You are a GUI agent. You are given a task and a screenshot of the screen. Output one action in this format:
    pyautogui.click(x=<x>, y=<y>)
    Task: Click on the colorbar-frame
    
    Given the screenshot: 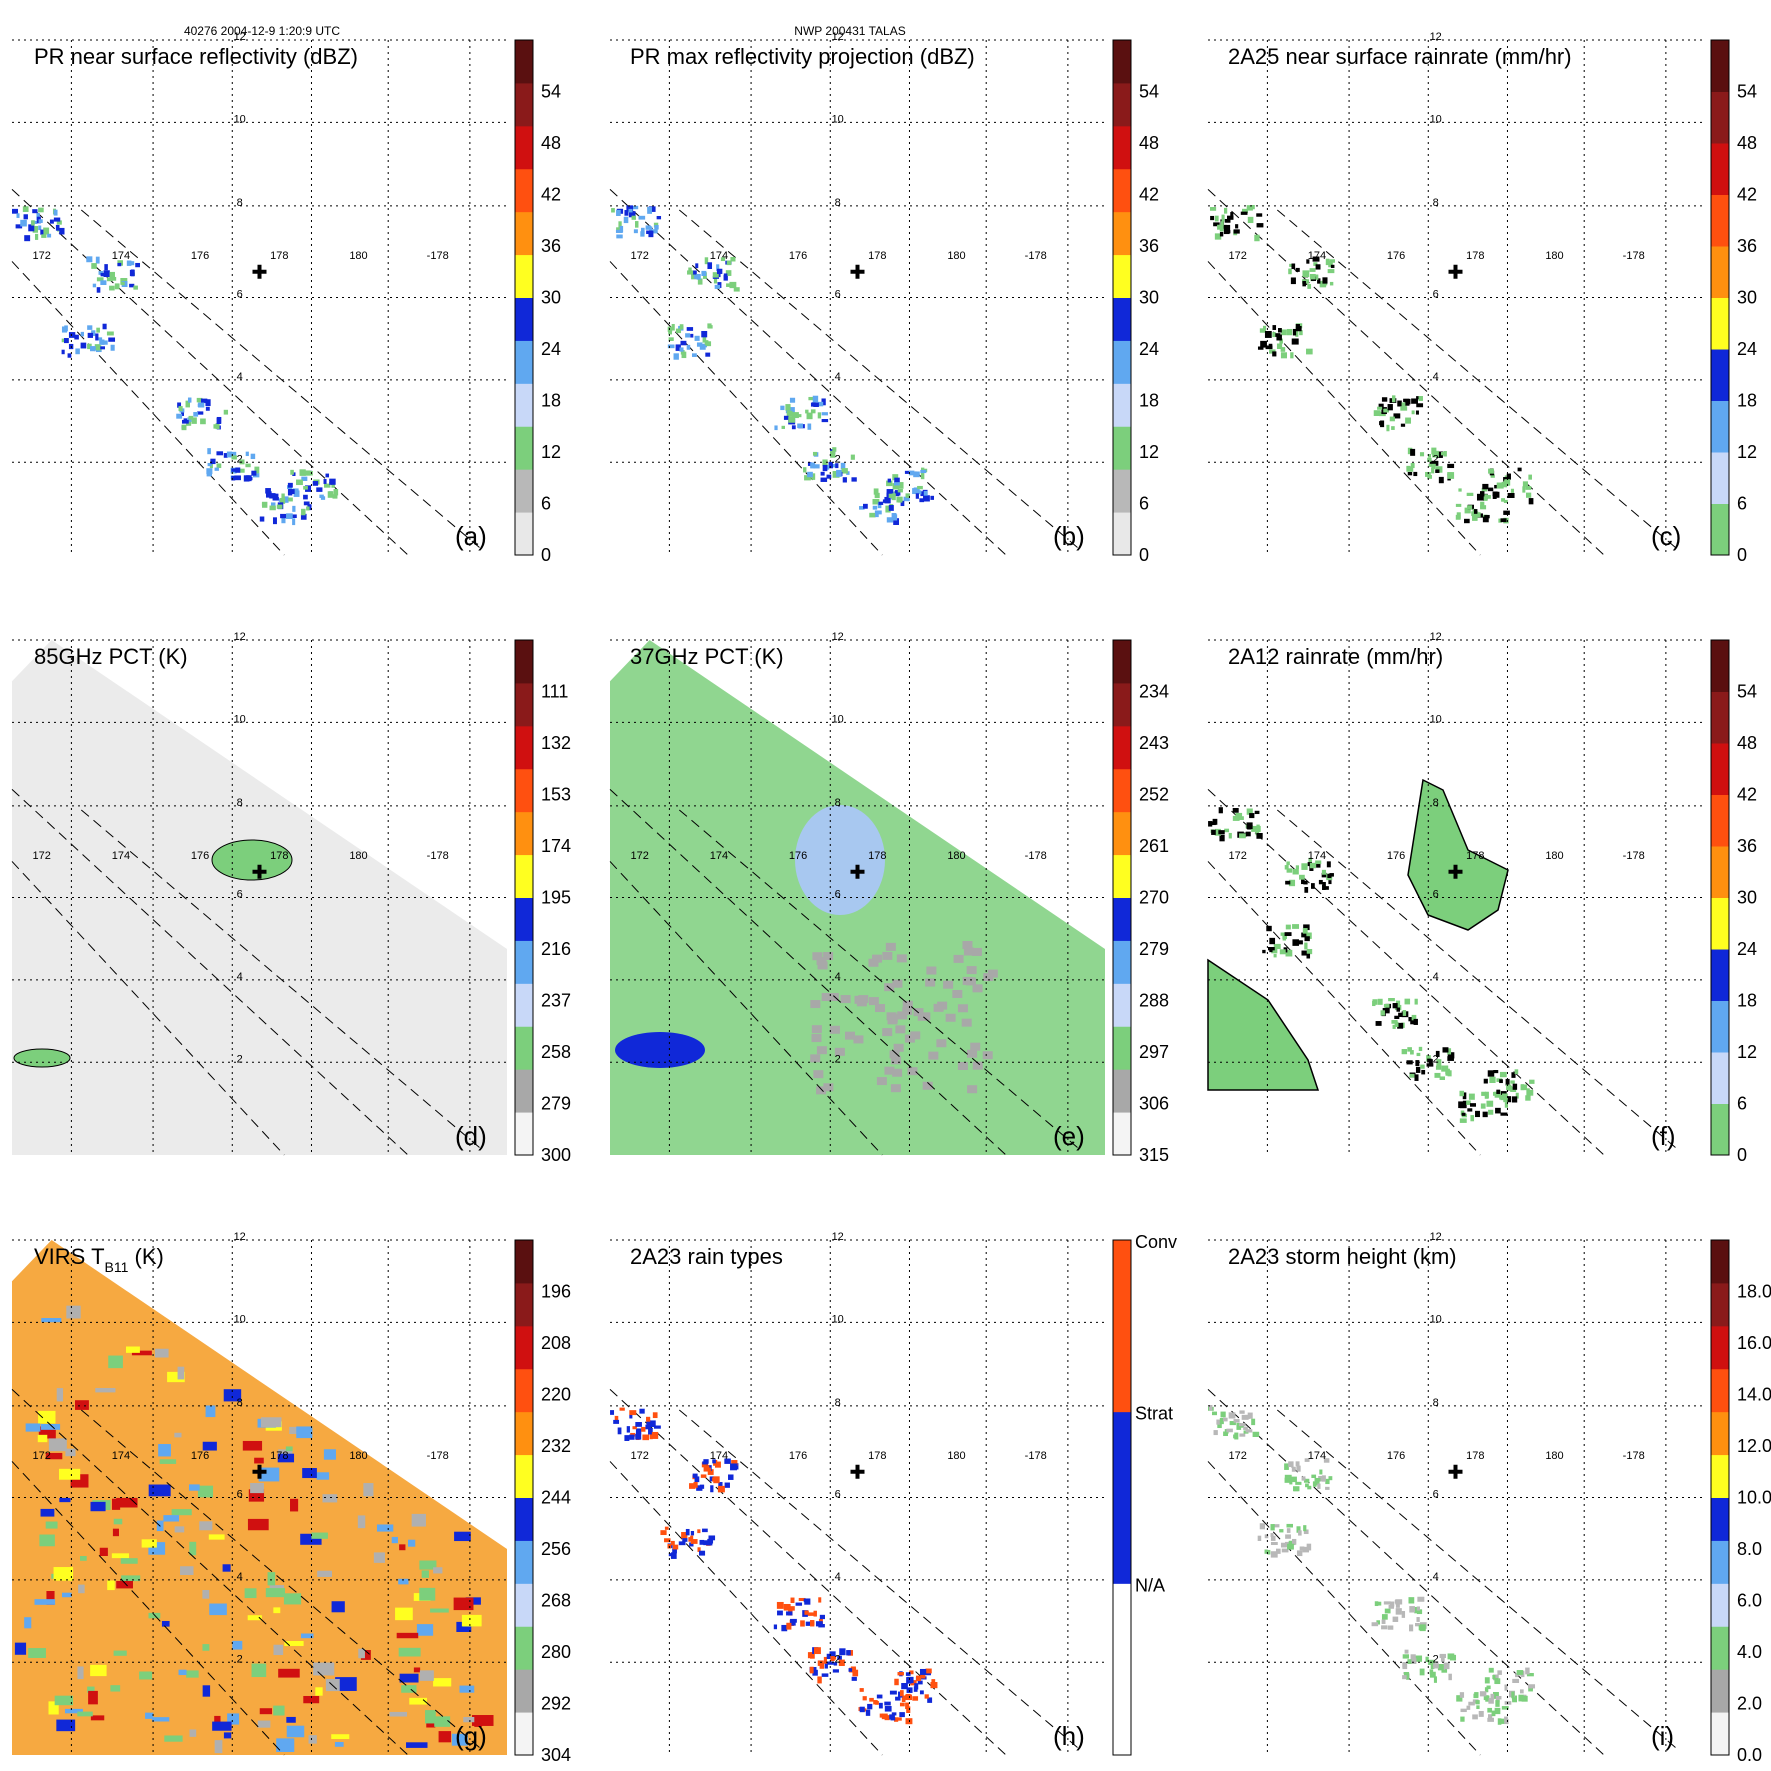 What is the action you would take?
    pyautogui.click(x=524, y=1497)
    